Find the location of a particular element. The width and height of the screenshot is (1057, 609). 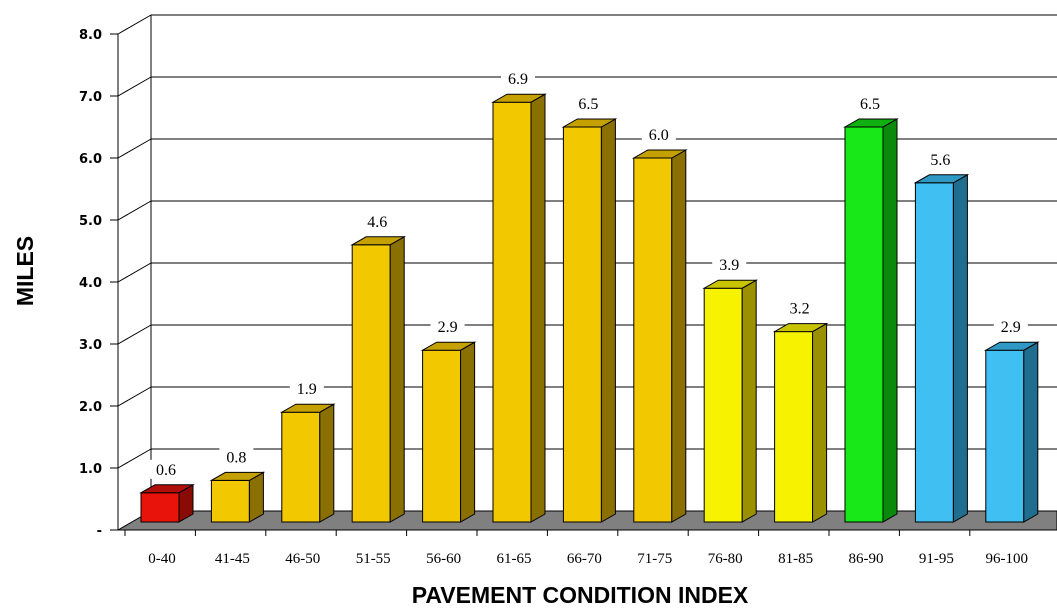

x-tick-label: 86-90 is located at coordinates (866, 559).